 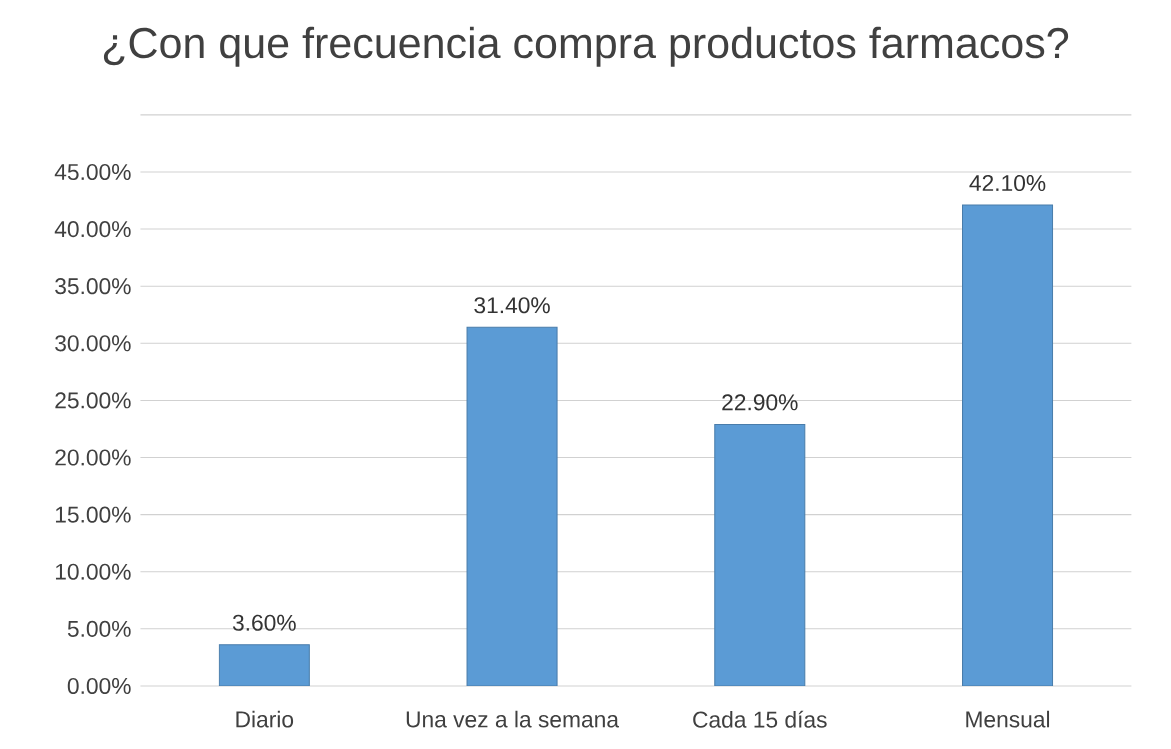 What do you see at coordinates (512, 719) in the screenshot?
I see `x-tick-label: Una vez a la semana` at bounding box center [512, 719].